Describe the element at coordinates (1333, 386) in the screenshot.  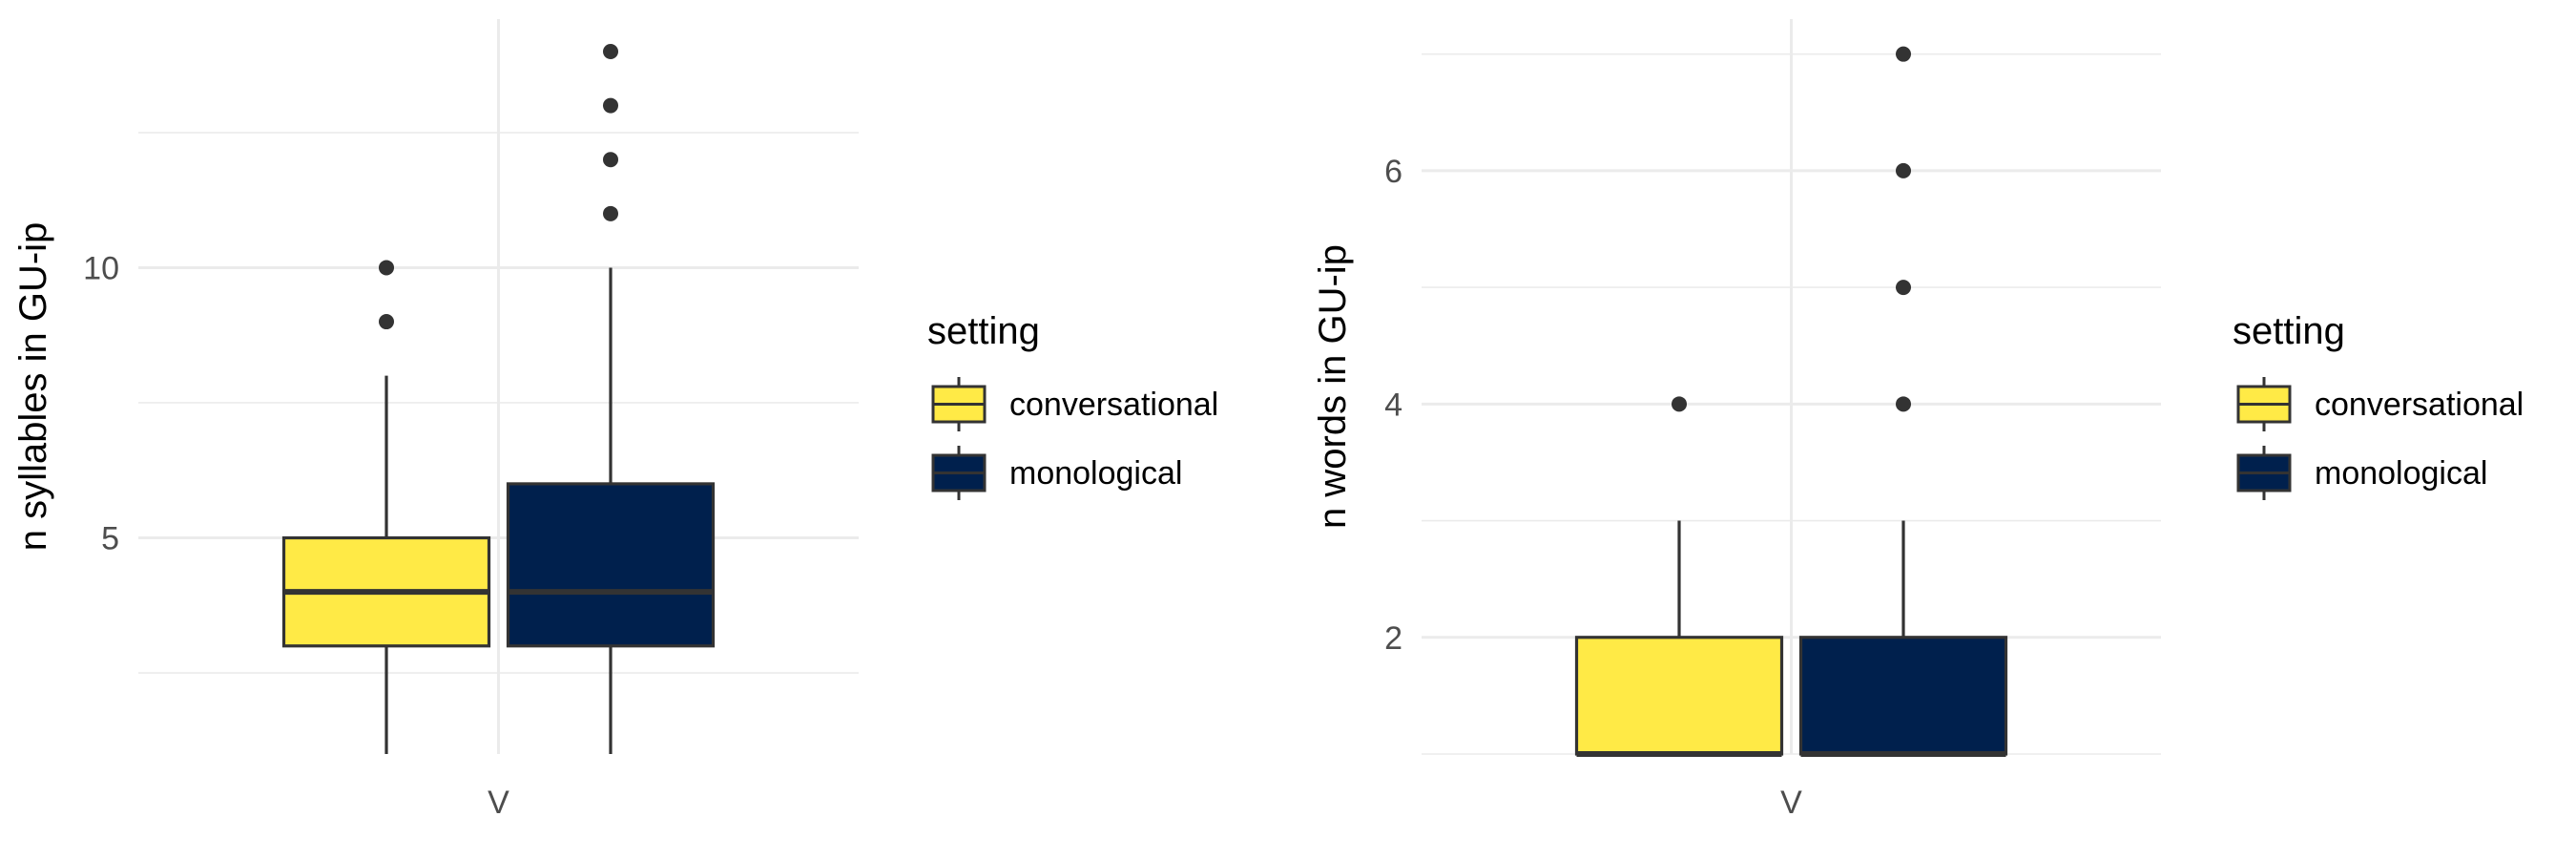
I see `y-axis-title: n words in GU-ip` at that location.